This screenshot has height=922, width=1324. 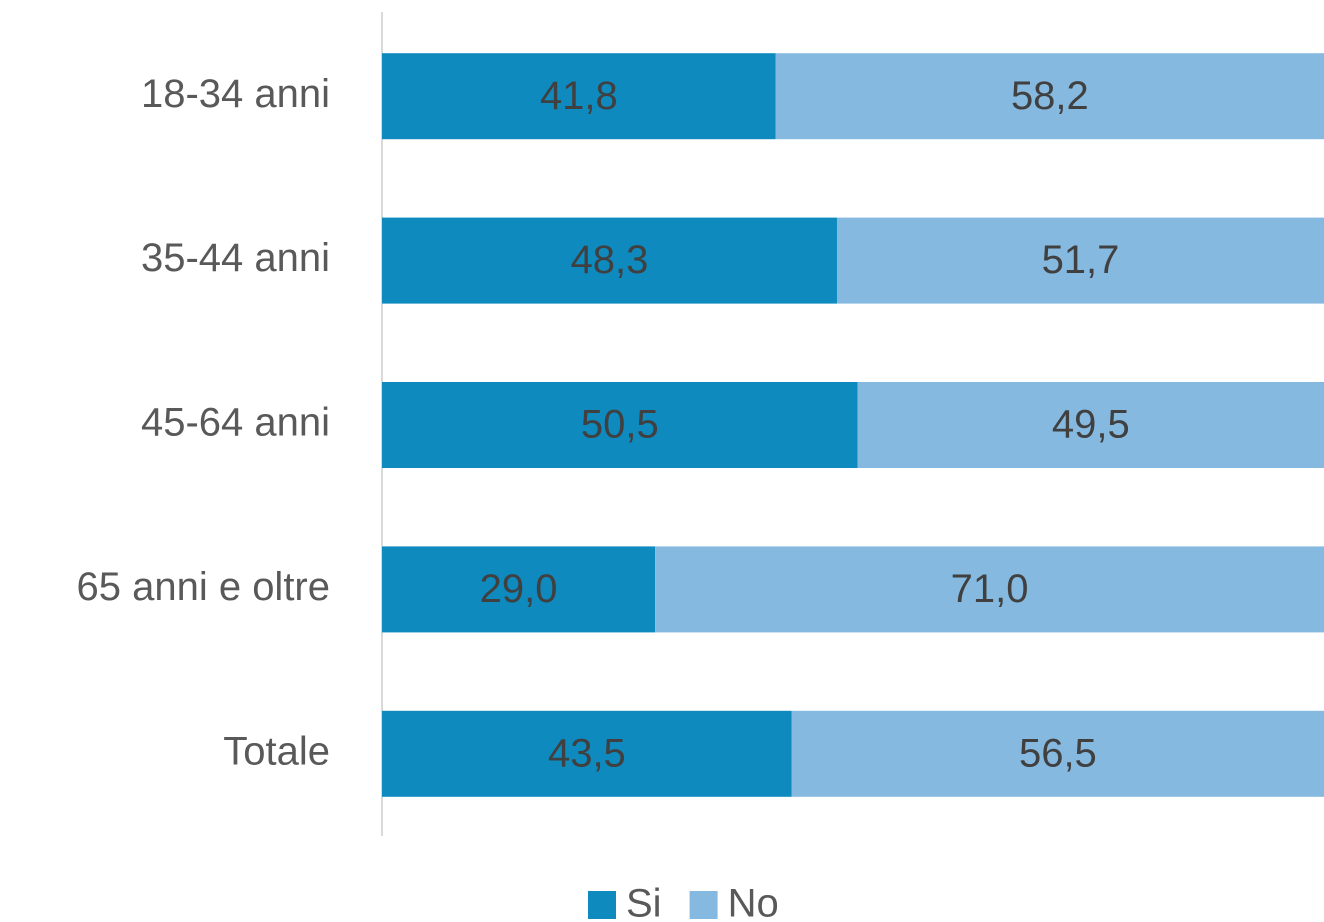 I want to click on data-label: 49,5, so click(x=1091, y=425).